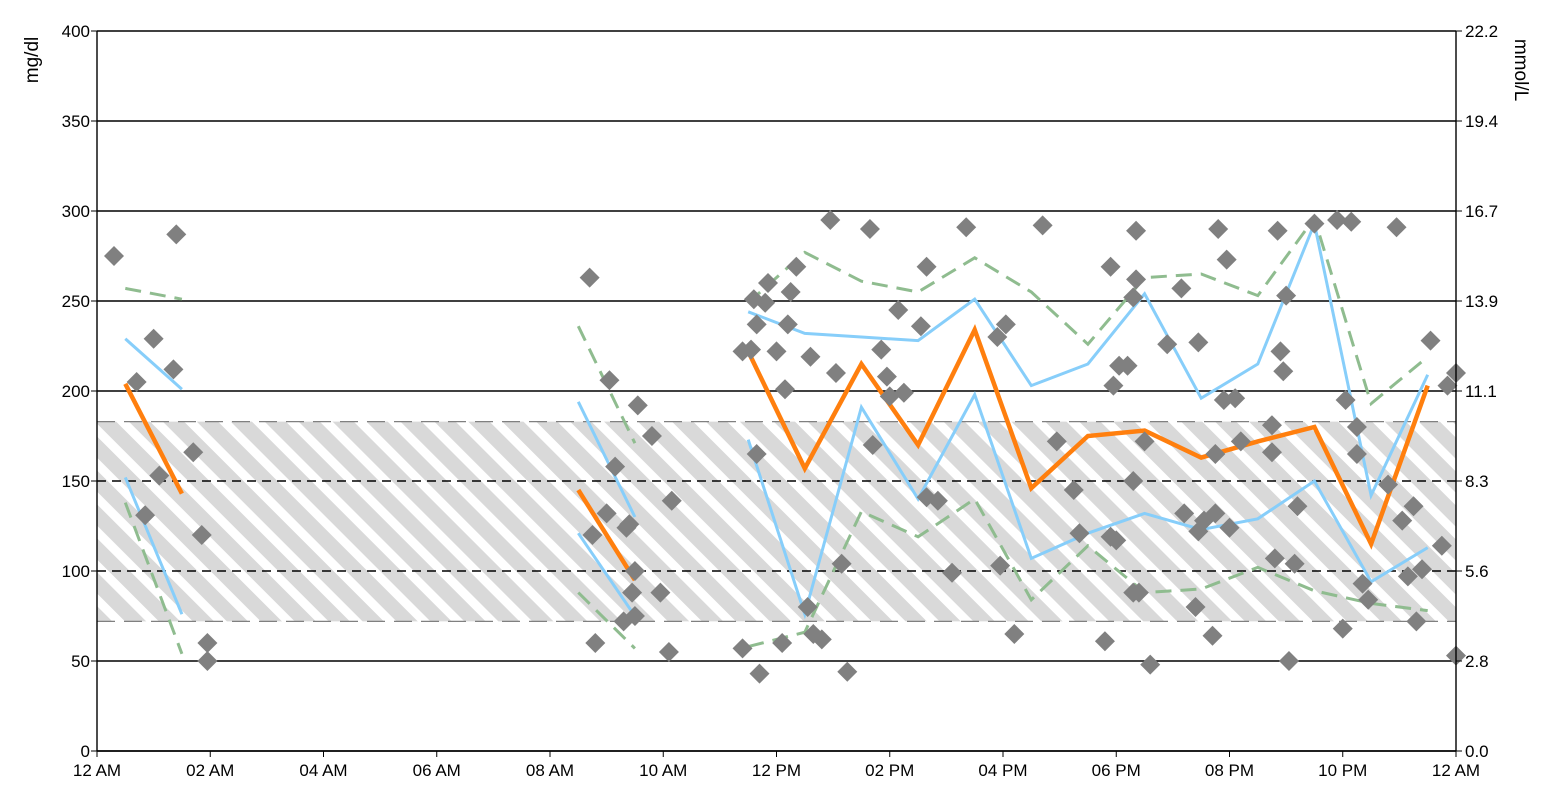  I want to click on x-tick-label: 08 AM, so click(550, 770).